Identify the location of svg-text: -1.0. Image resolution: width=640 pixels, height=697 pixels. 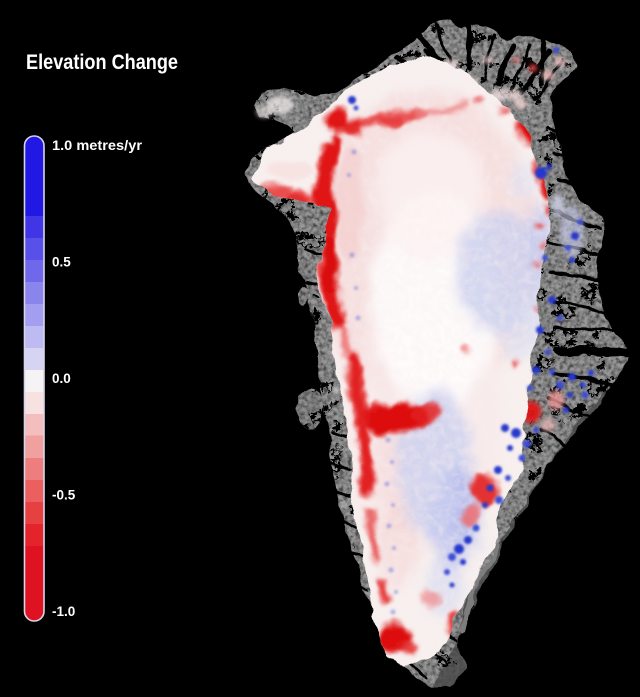
(63, 611).